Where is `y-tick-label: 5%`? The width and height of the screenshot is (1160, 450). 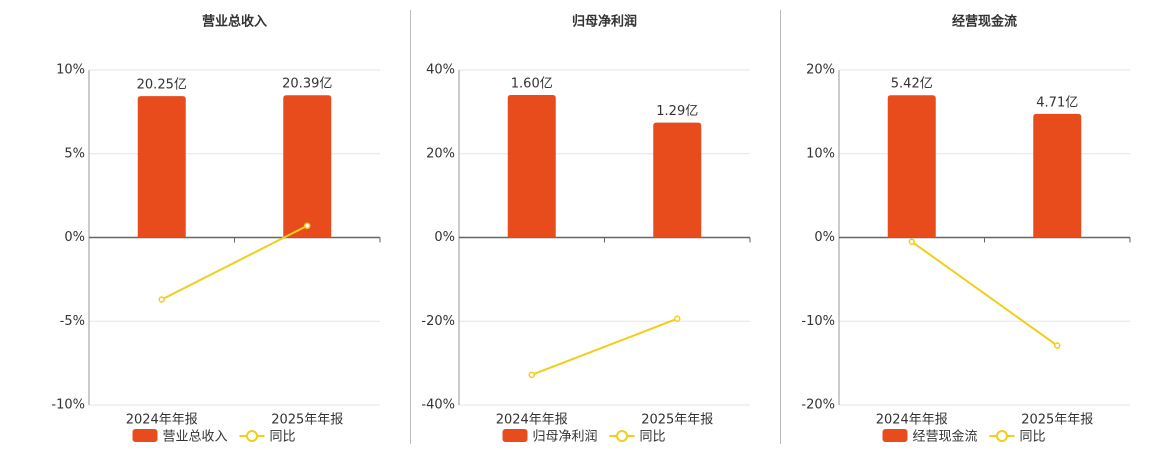
y-tick-label: 5% is located at coordinates (74, 153).